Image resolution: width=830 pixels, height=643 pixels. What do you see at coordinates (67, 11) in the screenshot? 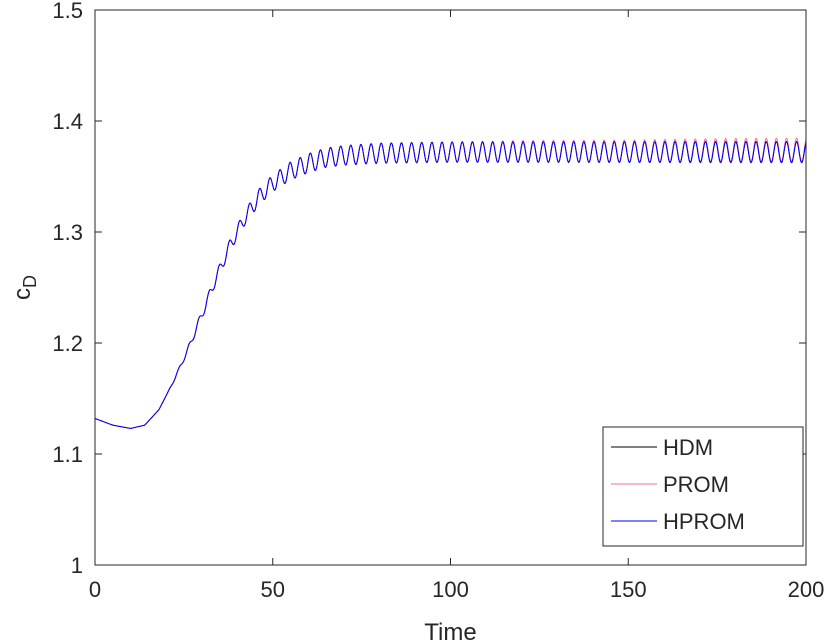
I see `y-tick-label-5: 1.5` at bounding box center [67, 11].